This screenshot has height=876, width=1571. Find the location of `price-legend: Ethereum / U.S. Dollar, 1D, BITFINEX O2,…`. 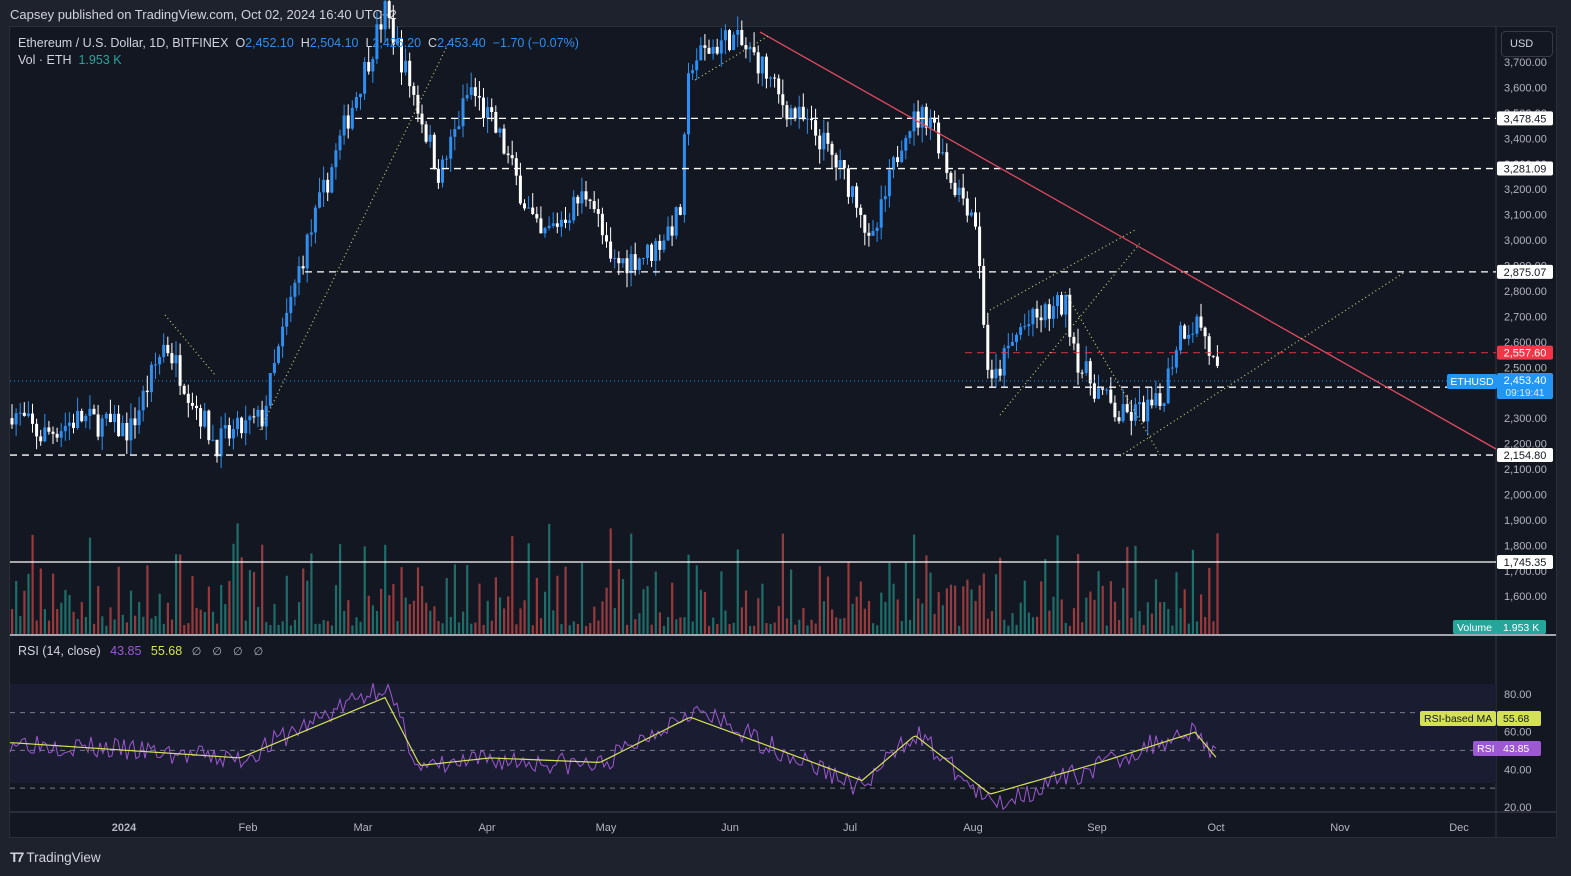

price-legend: Ethereum / U.S. Dollar, 1D, BITFINEX O2,… is located at coordinates (298, 51).